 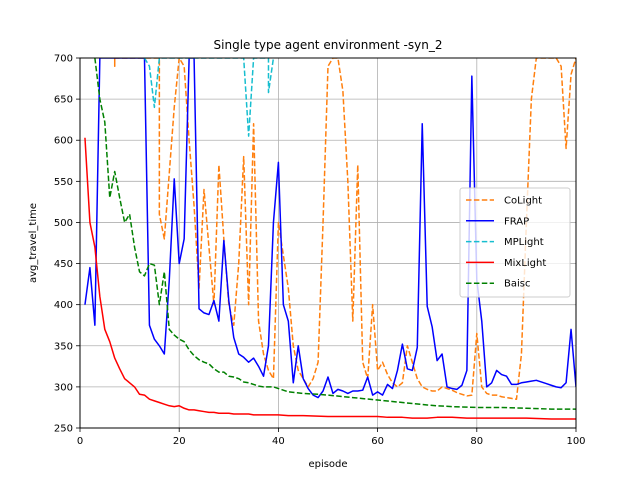 I want to click on x-tick-label: 60, so click(x=377, y=441).